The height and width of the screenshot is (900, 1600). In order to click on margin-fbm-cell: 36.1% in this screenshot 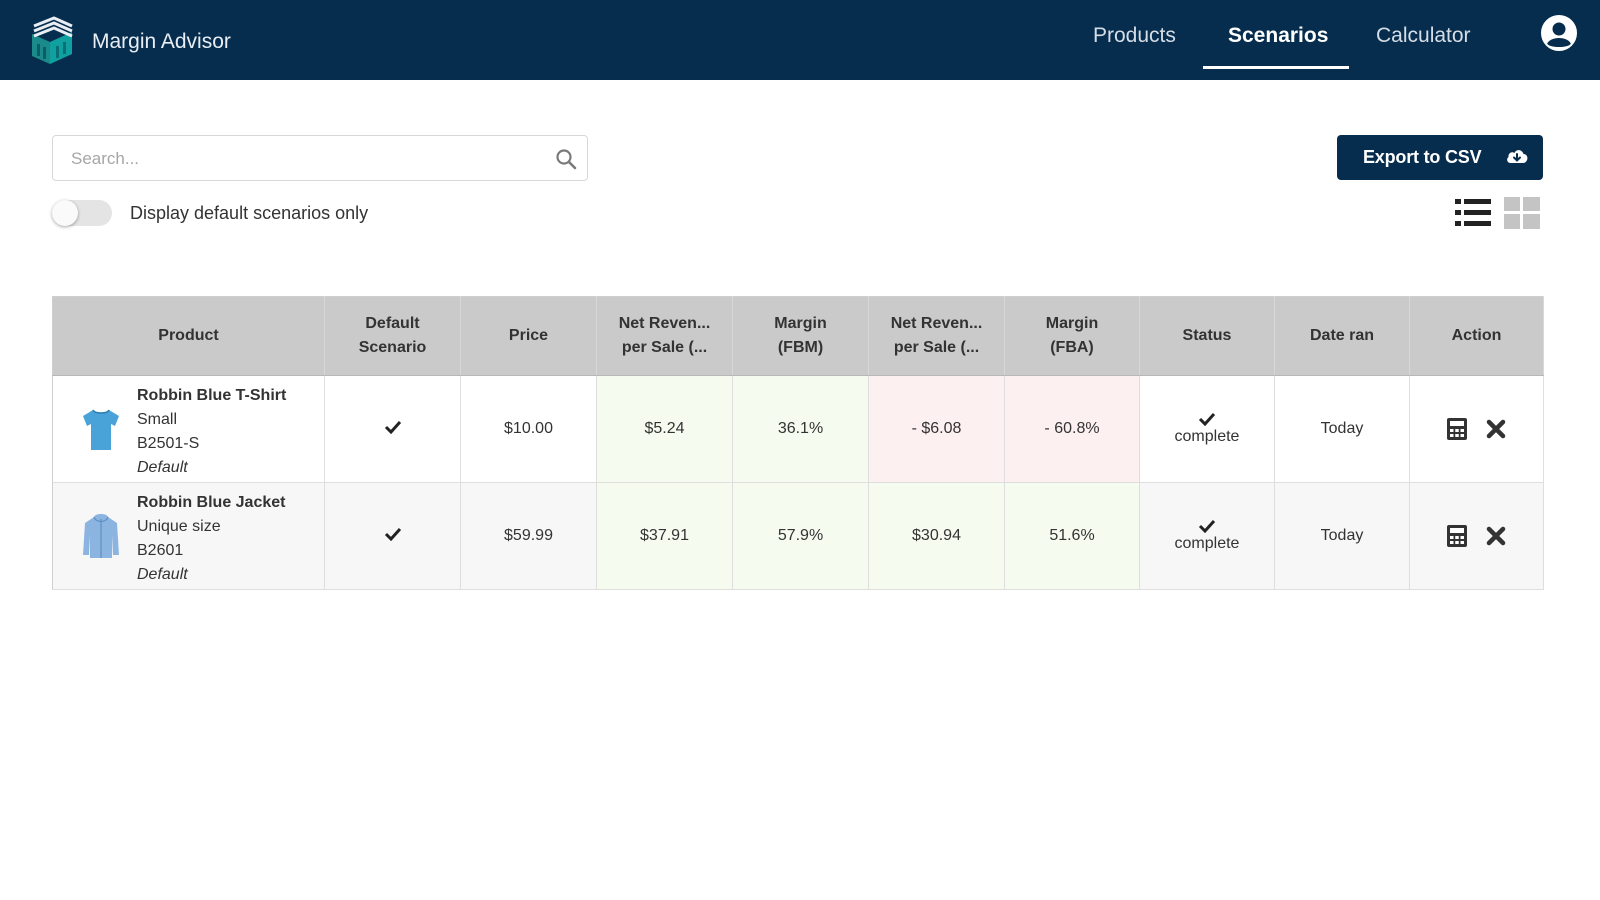, I will do `click(800, 429)`.